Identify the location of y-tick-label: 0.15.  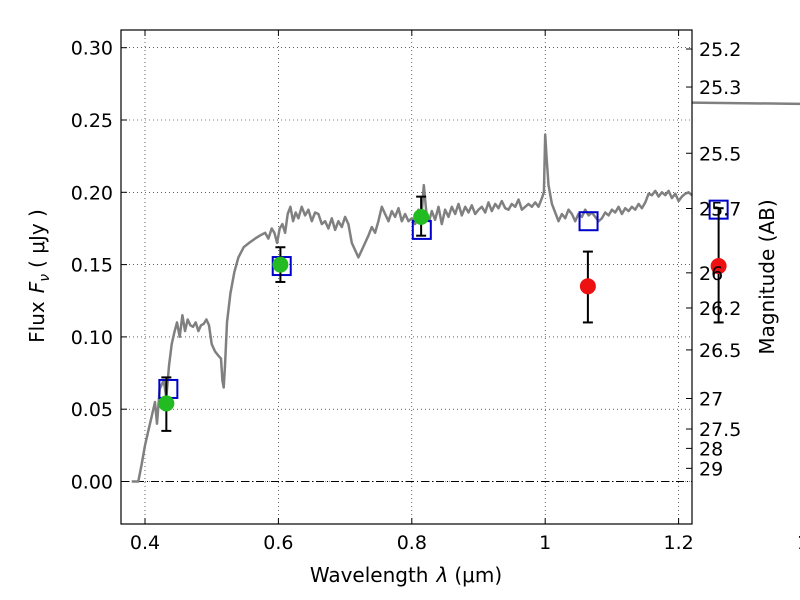
(92, 266).